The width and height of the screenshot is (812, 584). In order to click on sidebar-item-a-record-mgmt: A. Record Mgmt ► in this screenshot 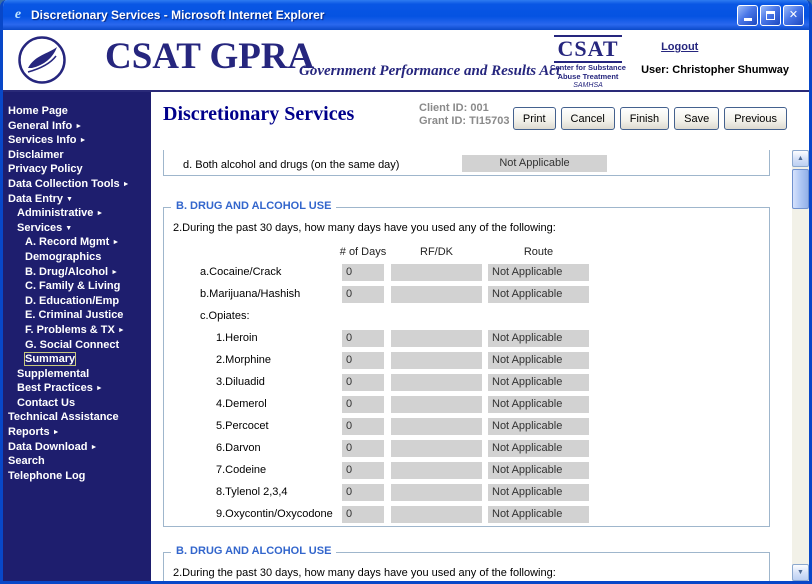, I will do `click(77, 242)`.